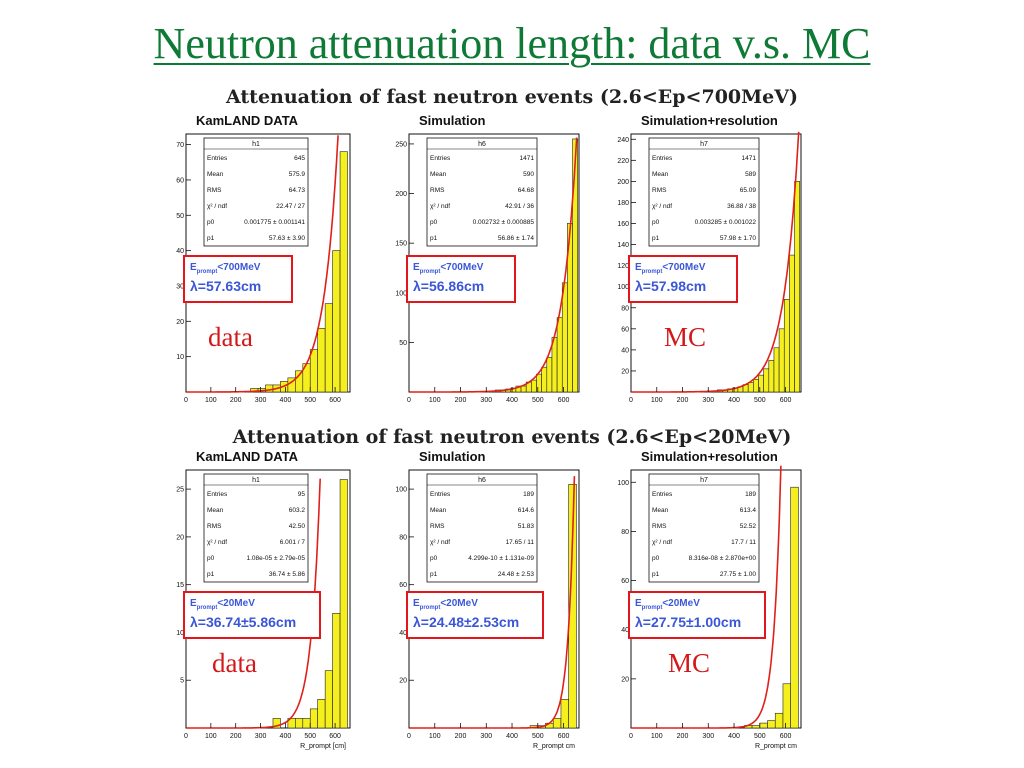 Image resolution: width=1024 pixels, height=768 pixels. I want to click on y-tick-label: 250, so click(401, 144).